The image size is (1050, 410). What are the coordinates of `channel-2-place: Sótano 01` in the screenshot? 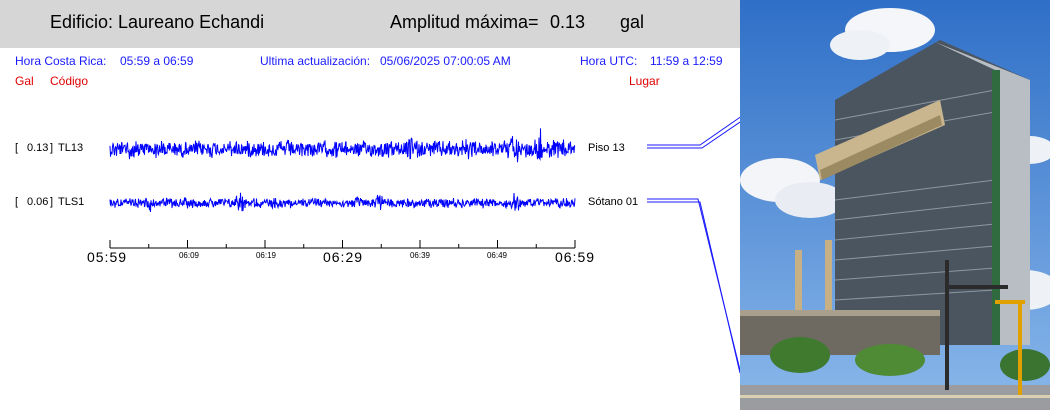 It's located at (613, 202).